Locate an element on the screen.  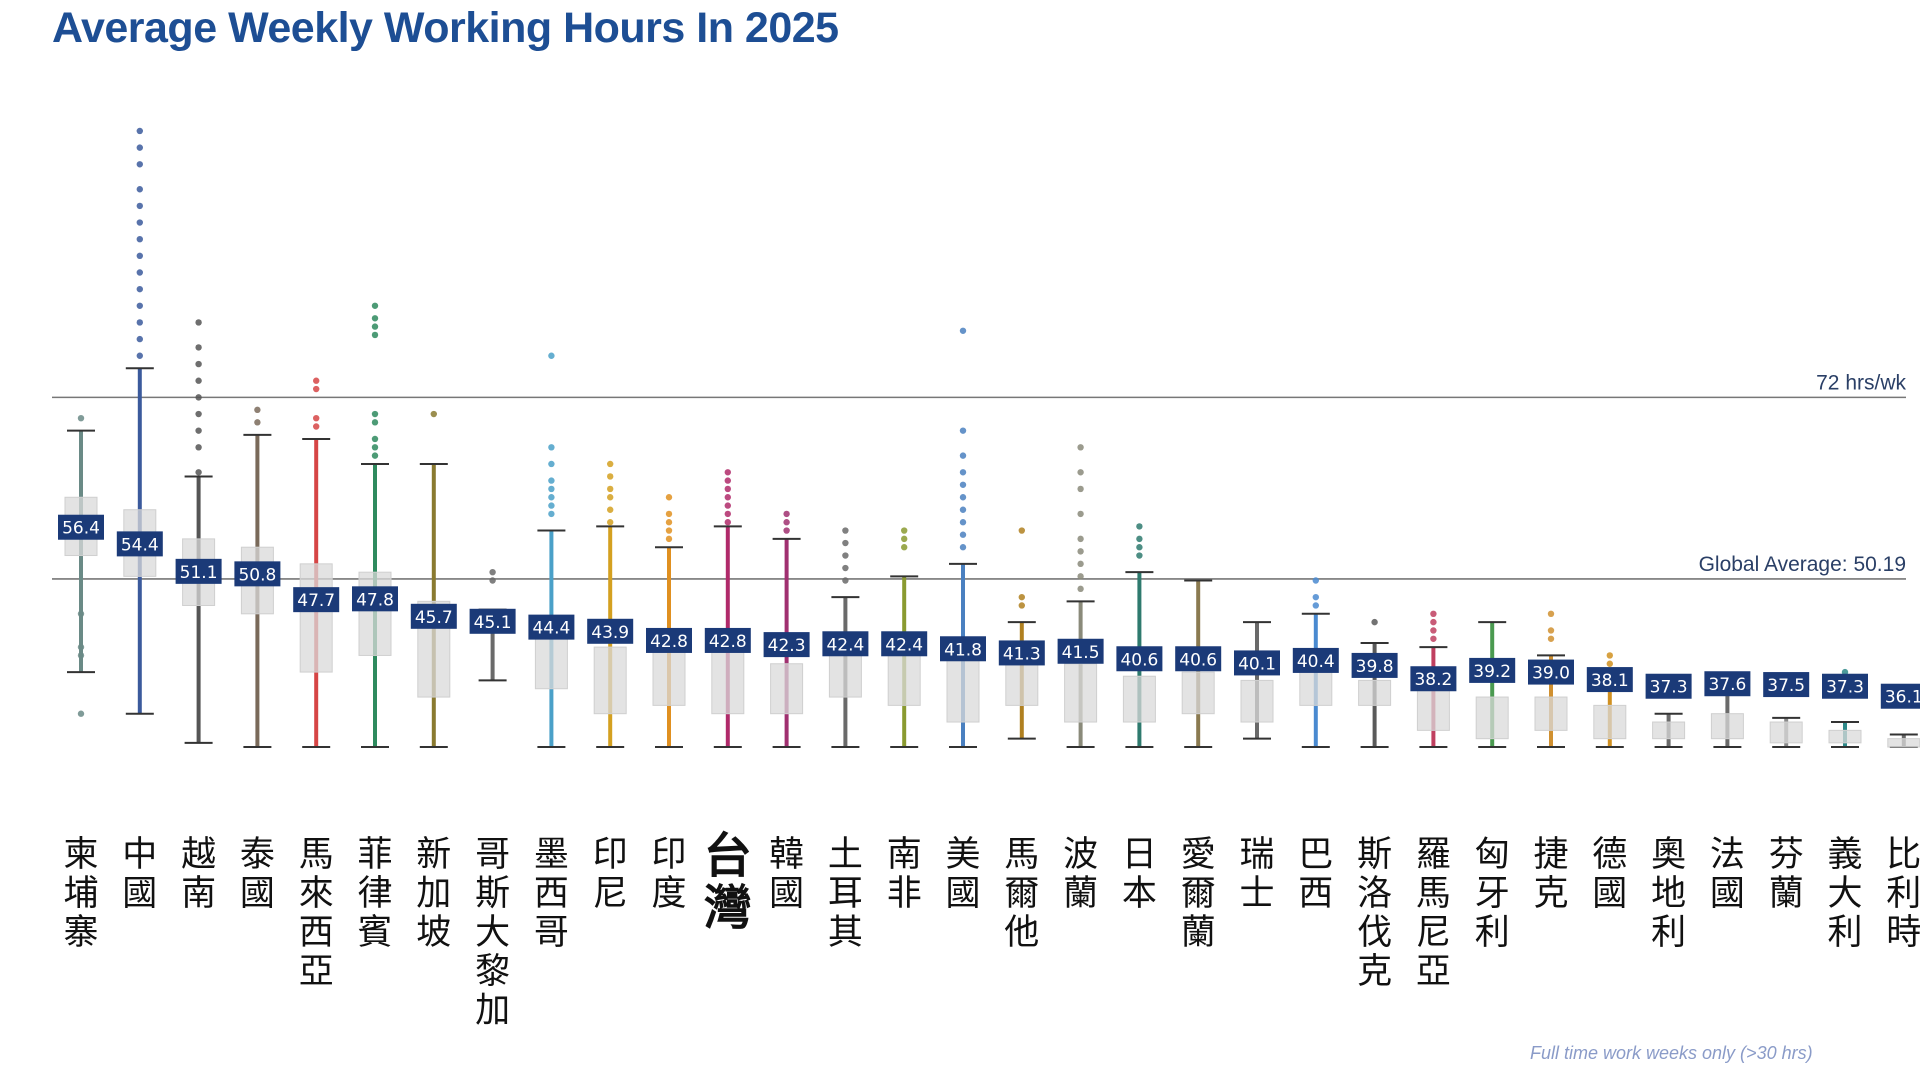
box-group: 38.1 is located at coordinates (1609, 700).